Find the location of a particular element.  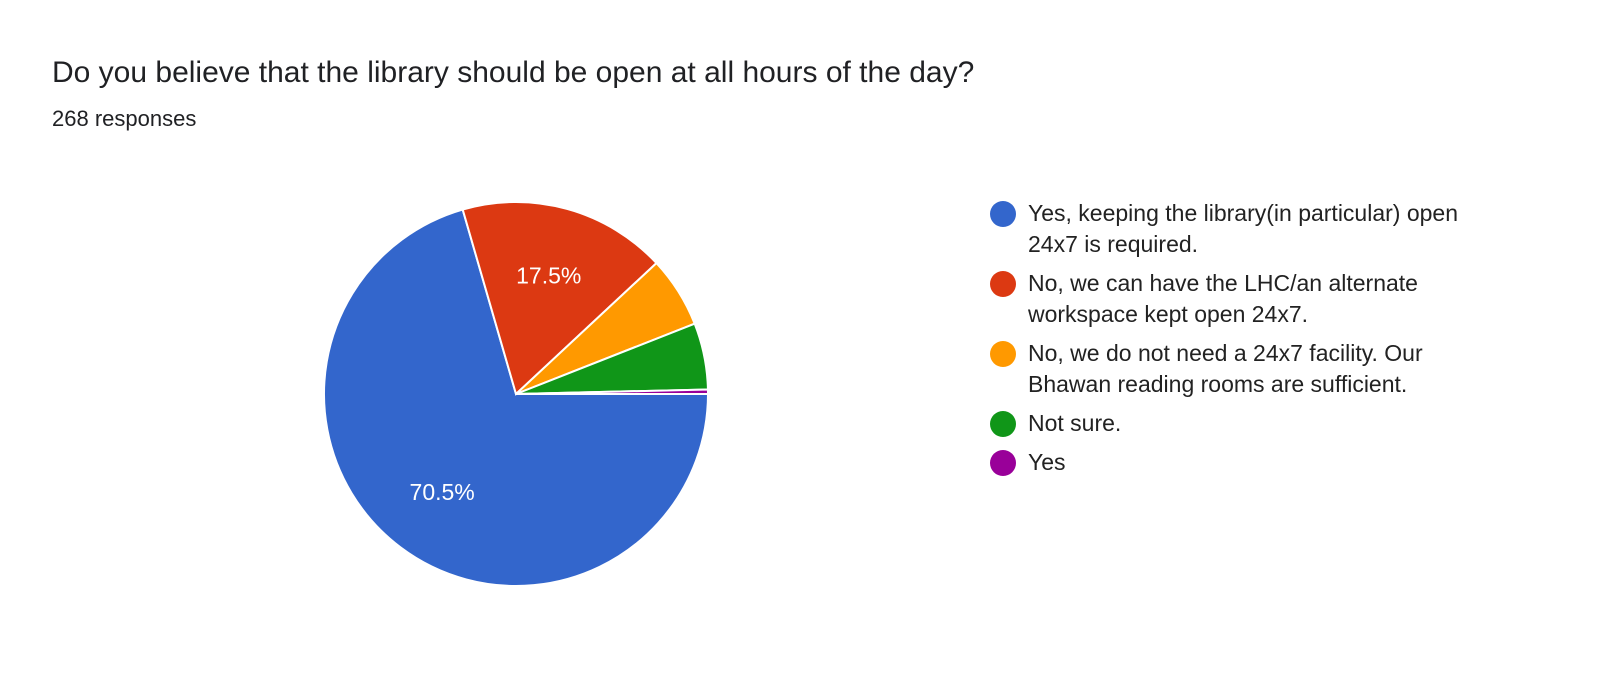

legend-item: Not sure. is located at coordinates (1250, 423).